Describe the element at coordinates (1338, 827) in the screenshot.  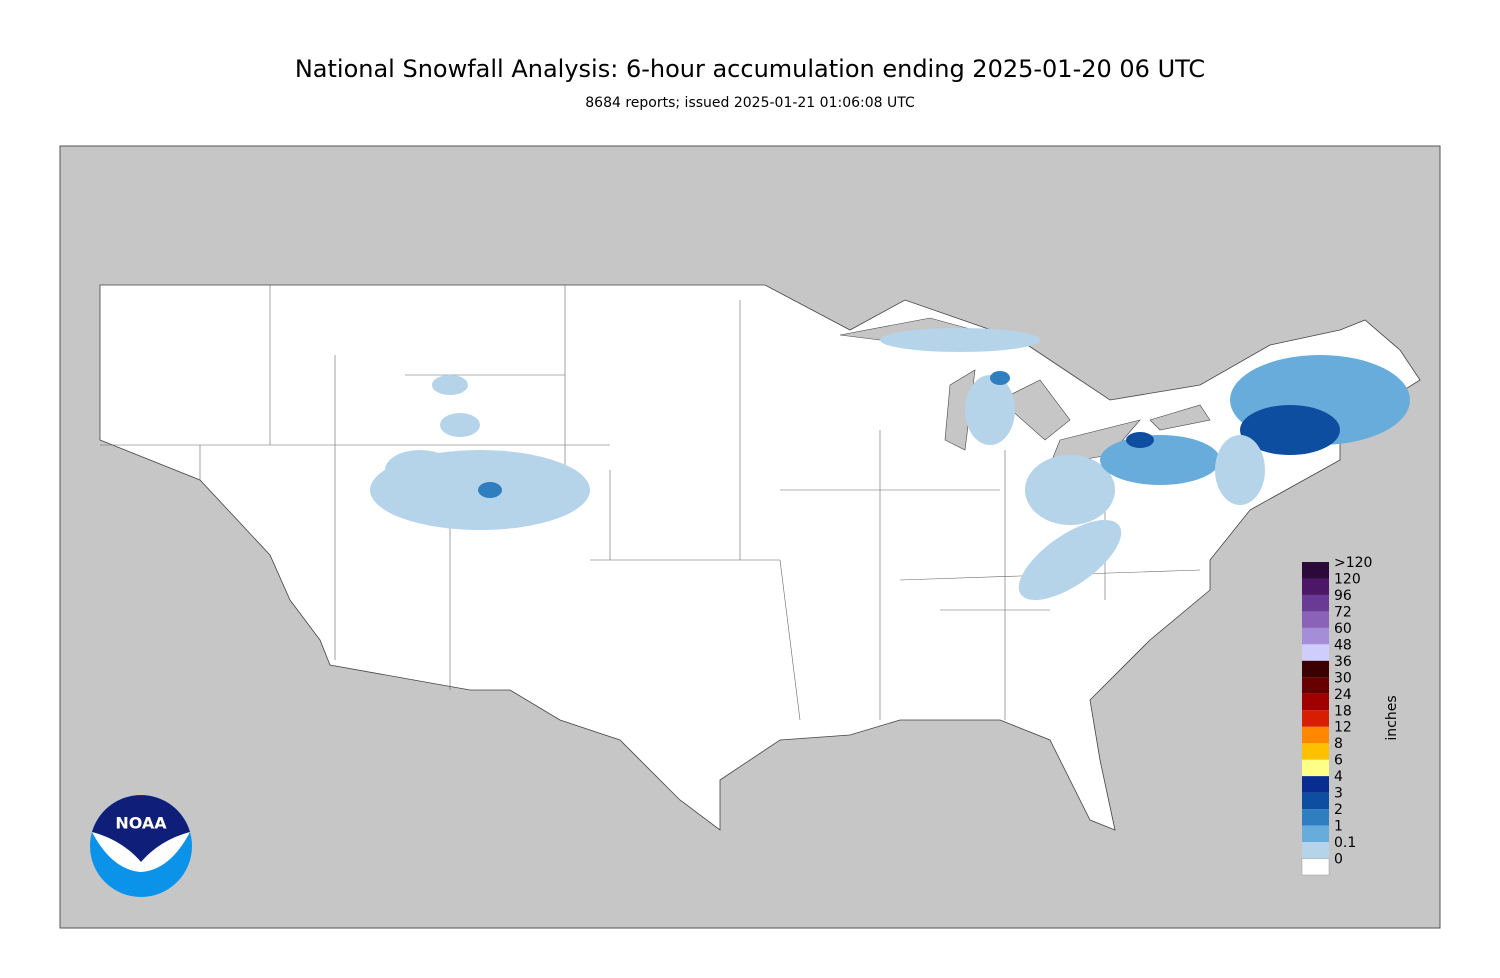
I see `legend-label: 1` at that location.